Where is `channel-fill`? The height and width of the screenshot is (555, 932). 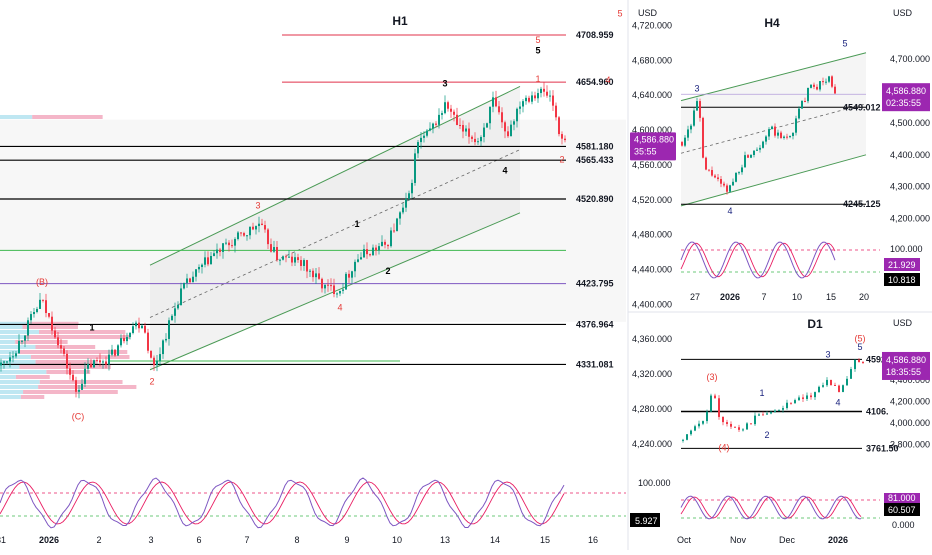 channel-fill is located at coordinates (773, 129).